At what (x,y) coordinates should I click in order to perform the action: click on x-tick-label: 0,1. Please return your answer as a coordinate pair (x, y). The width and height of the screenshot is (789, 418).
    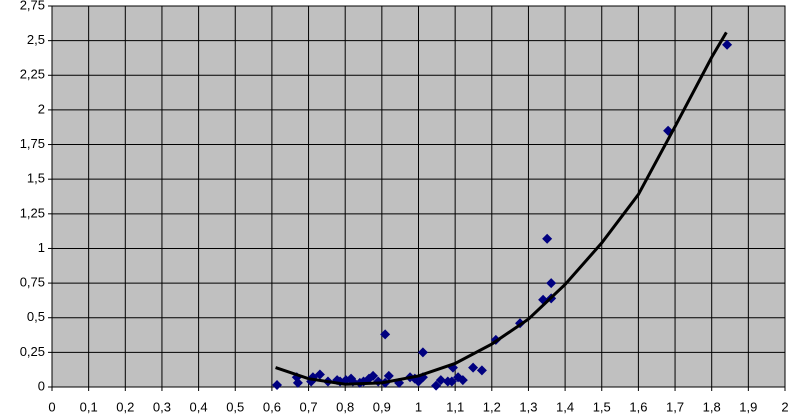
    Looking at the image, I should click on (89, 406).